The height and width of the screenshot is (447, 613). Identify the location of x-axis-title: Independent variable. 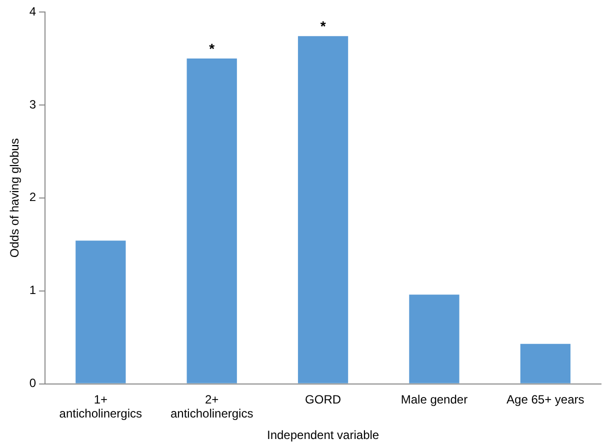
(323, 435).